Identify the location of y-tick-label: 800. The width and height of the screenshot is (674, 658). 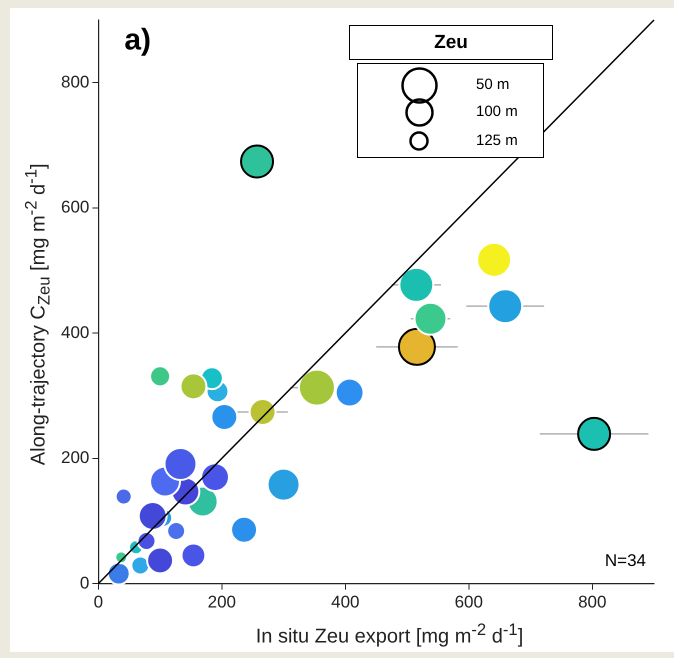
(75, 82).